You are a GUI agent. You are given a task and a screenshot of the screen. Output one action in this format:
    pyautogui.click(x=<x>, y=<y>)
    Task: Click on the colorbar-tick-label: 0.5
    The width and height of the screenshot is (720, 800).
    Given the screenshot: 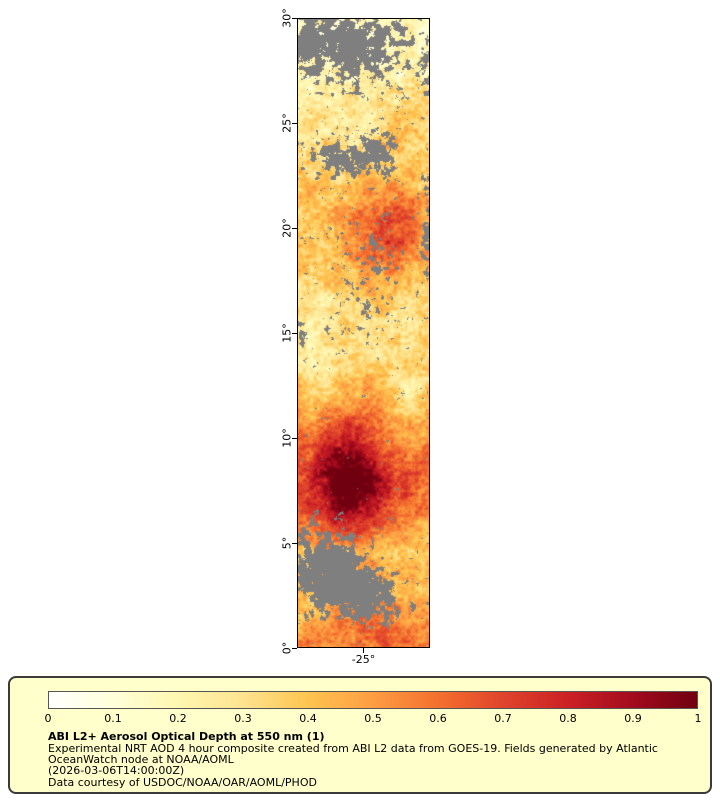 What is the action you would take?
    pyautogui.click(x=373, y=718)
    